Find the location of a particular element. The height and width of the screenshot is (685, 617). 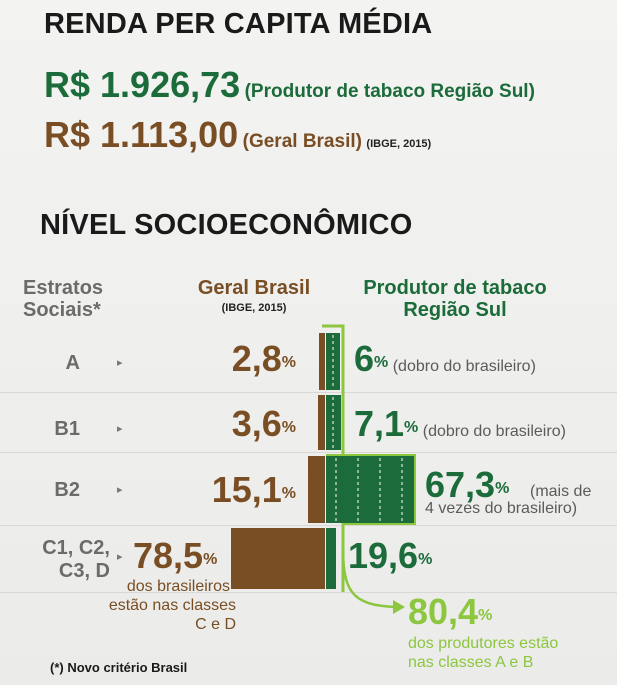

produtor-pct-b2: 67,3% is located at coordinates (467, 484).